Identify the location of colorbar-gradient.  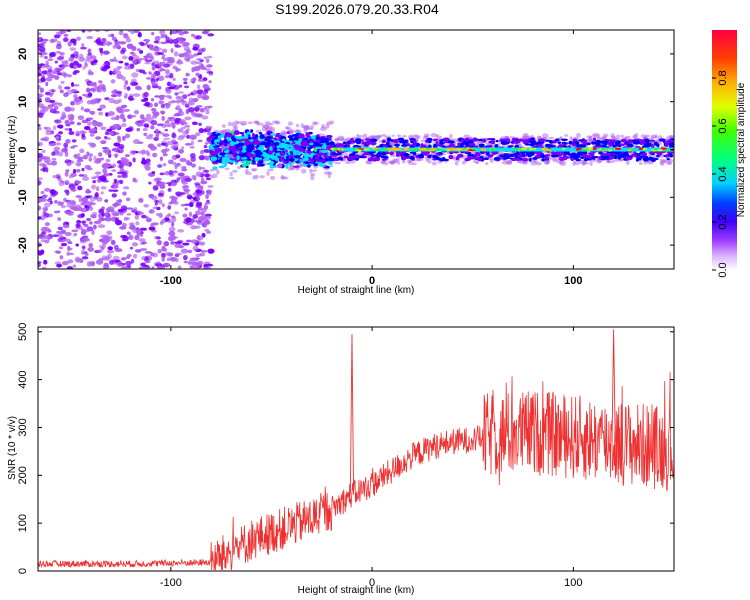
(724, 150).